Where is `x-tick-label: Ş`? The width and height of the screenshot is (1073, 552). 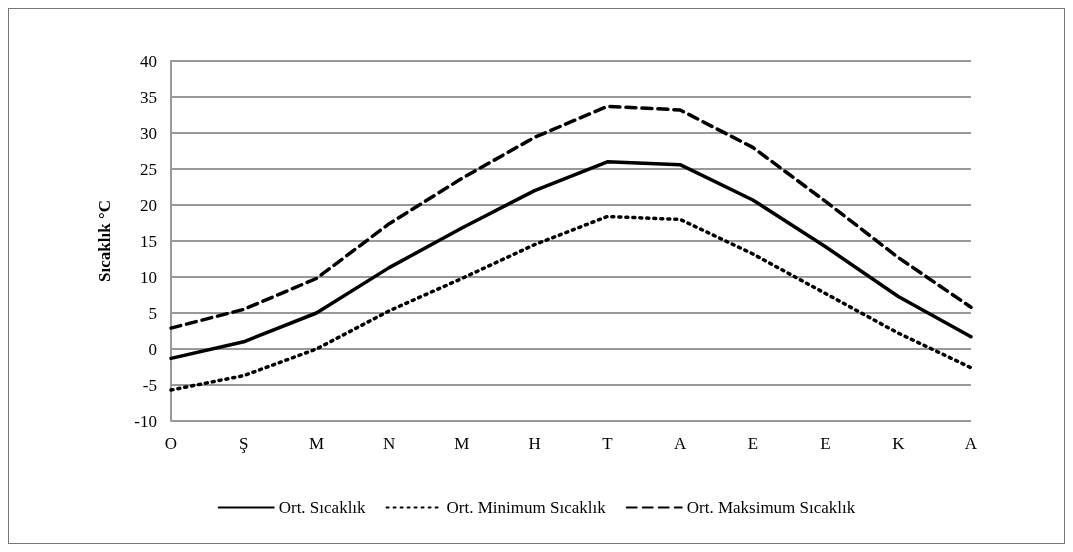
x-tick-label: Ş is located at coordinates (243, 443).